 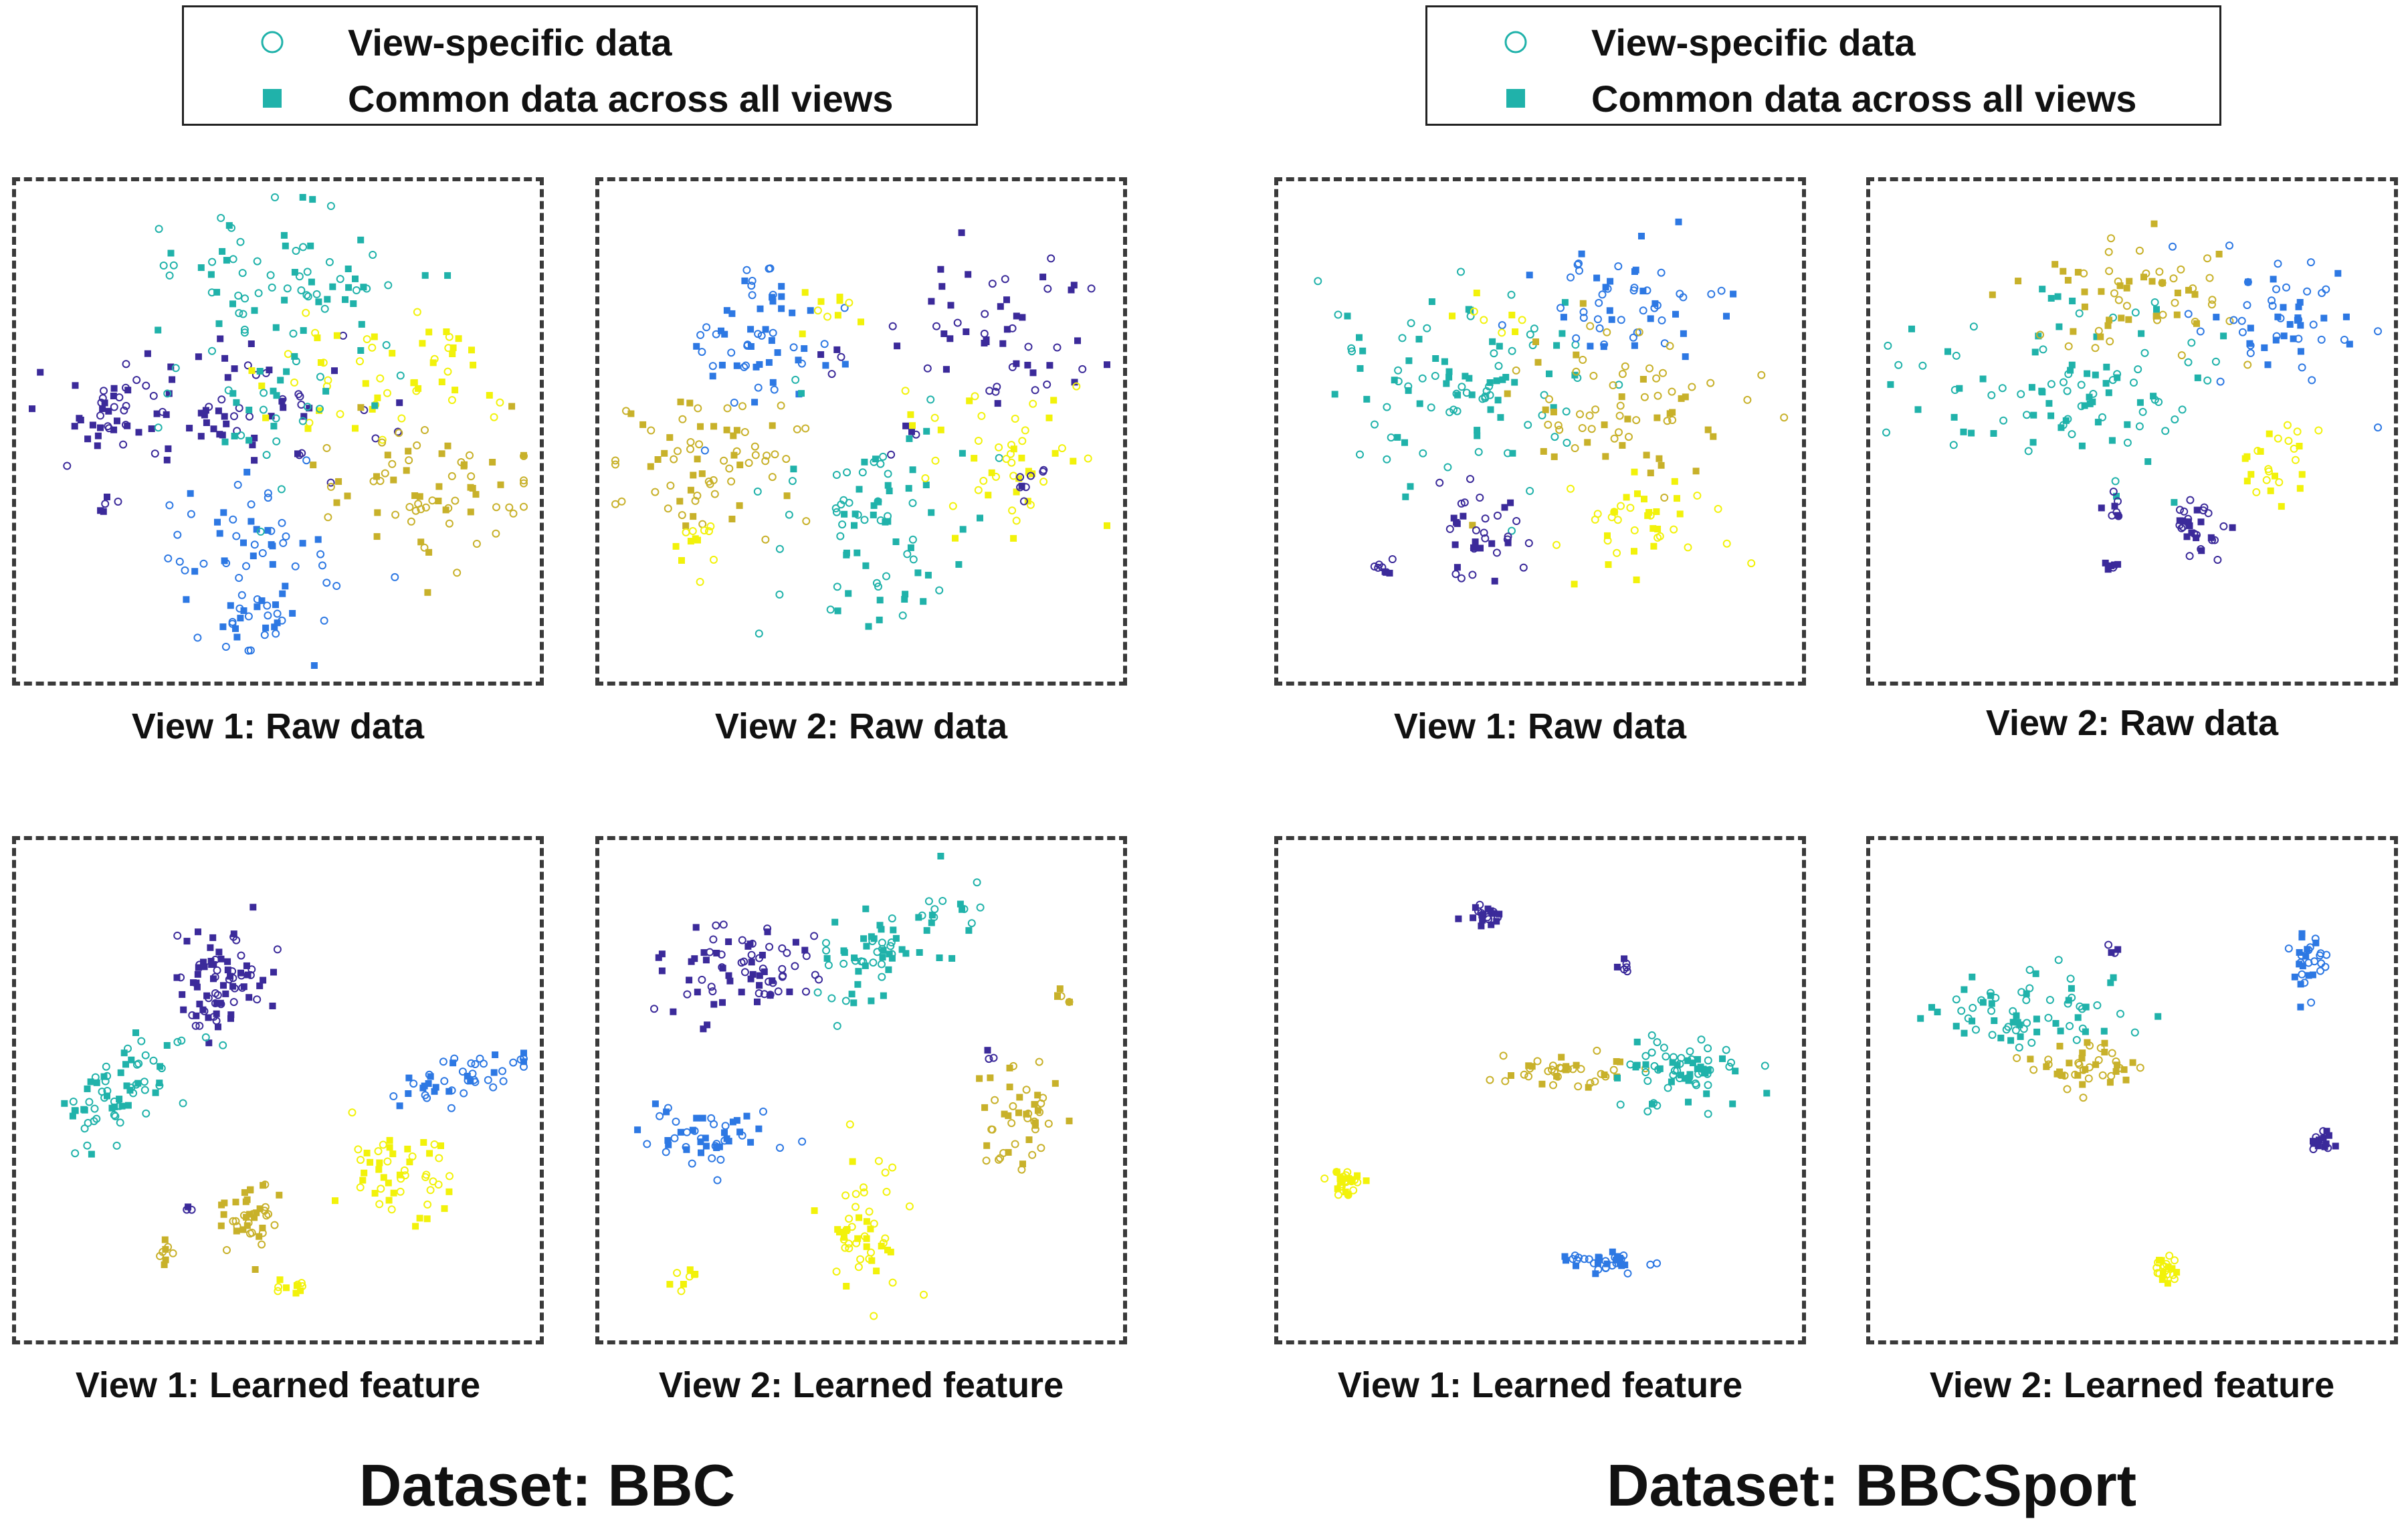 What do you see at coordinates (861, 726) in the screenshot?
I see `panel-caption: View 2: Raw data` at bounding box center [861, 726].